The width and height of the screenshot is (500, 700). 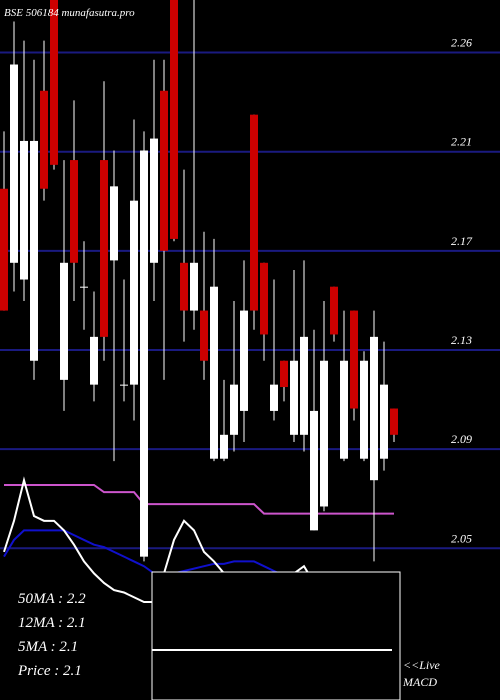 What do you see at coordinates (51, 635) in the screenshot?
I see `stats: 50MA : 2.2 12MA : 2.1 5MA : 2.1 Price : 2.1` at bounding box center [51, 635].